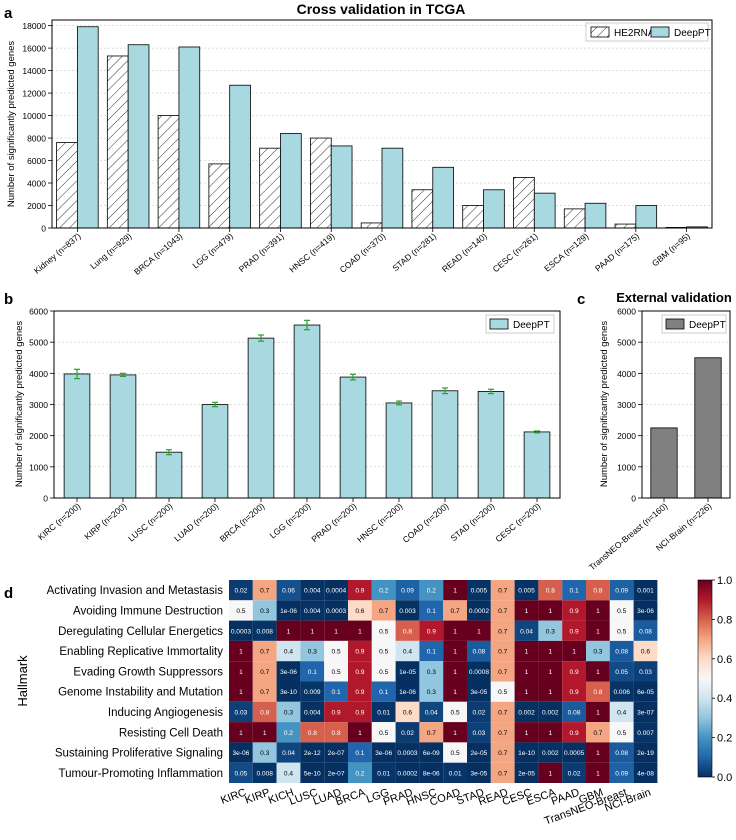 This screenshot has height=840, width=736. Describe the element at coordinates (240, 712) in the screenshot. I see `heatmap-cell-label: 0.03` at that location.